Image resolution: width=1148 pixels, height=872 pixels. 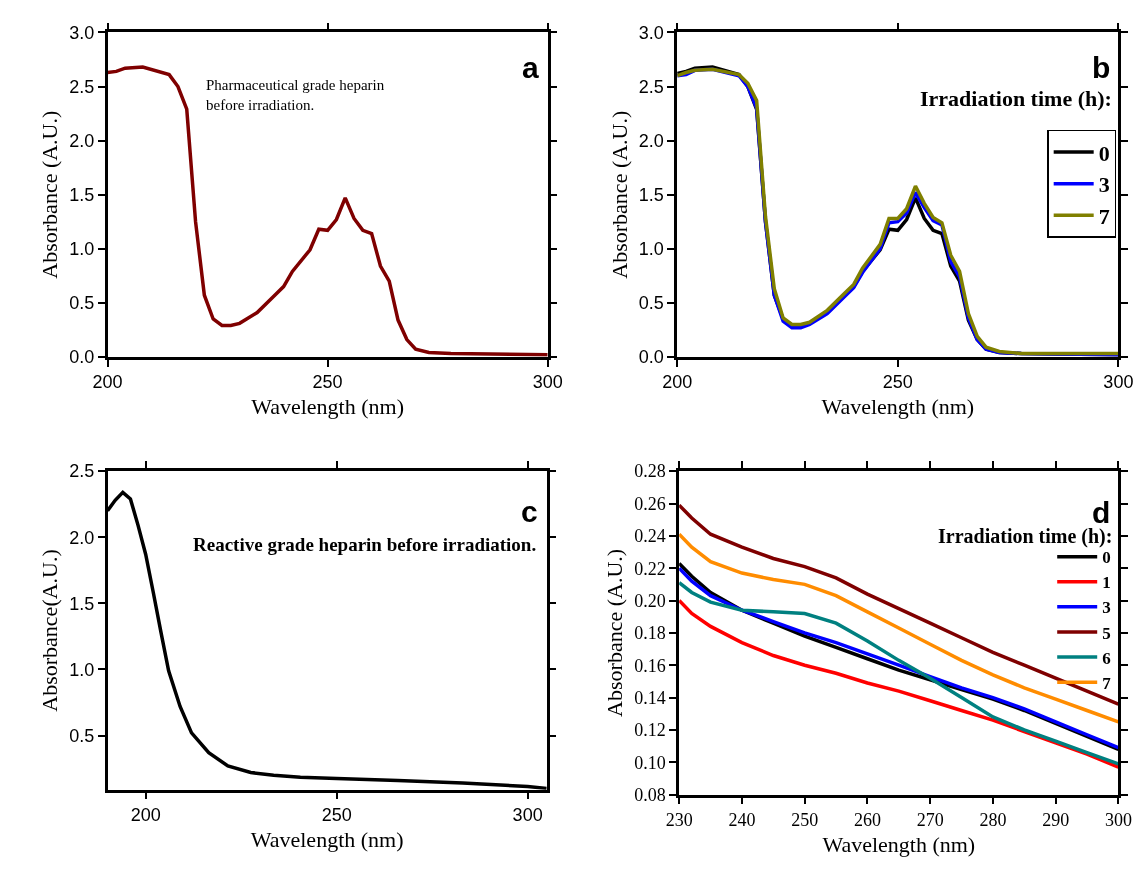 What do you see at coordinates (930, 819) in the screenshot?
I see `x-tick-label: 270` at bounding box center [930, 819].